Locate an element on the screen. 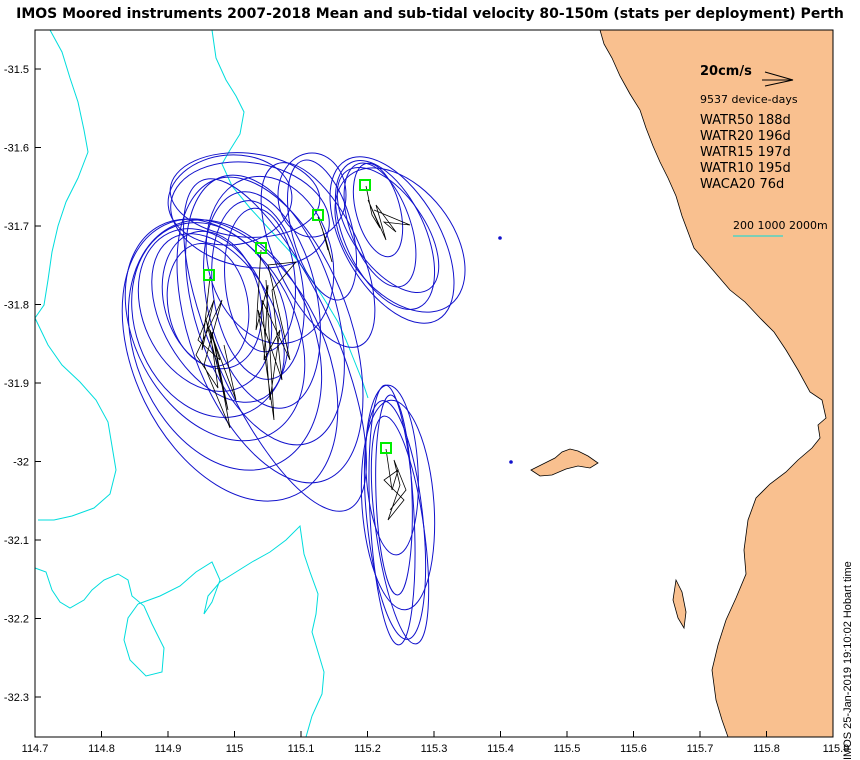 The height and width of the screenshot is (760, 860). y-tick-label: -31.6 is located at coordinates (16, 149).